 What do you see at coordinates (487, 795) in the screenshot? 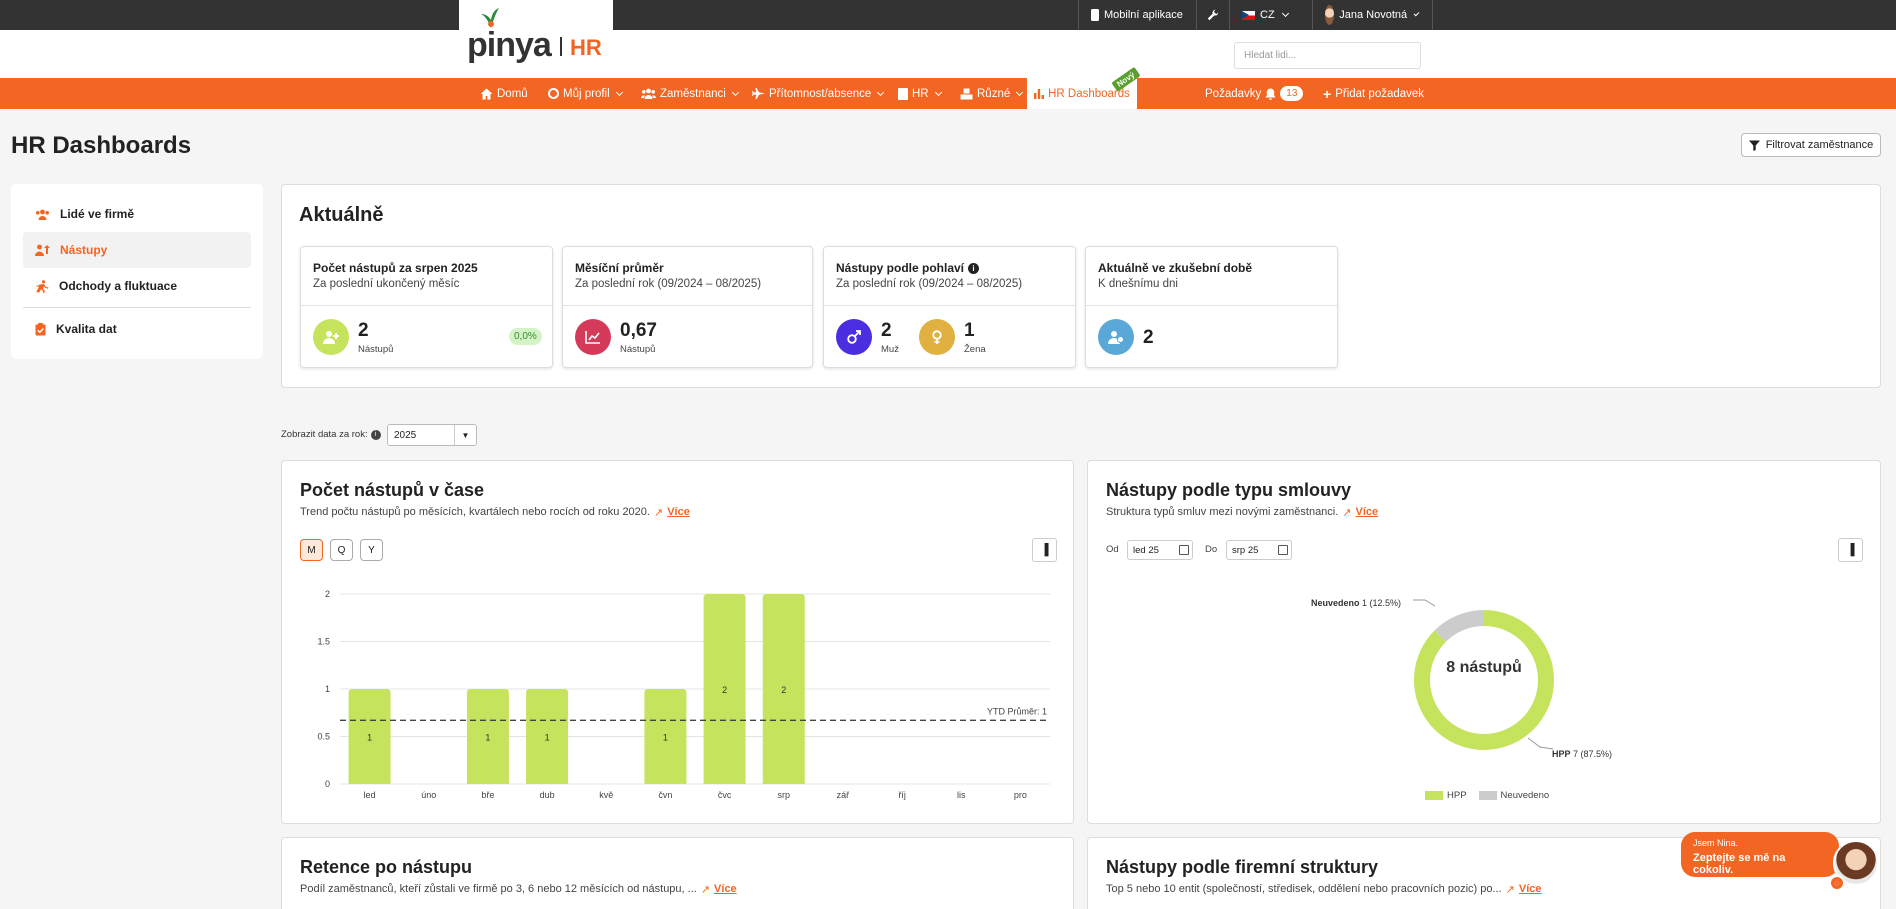
I see `x-tick-label: bře` at bounding box center [487, 795].